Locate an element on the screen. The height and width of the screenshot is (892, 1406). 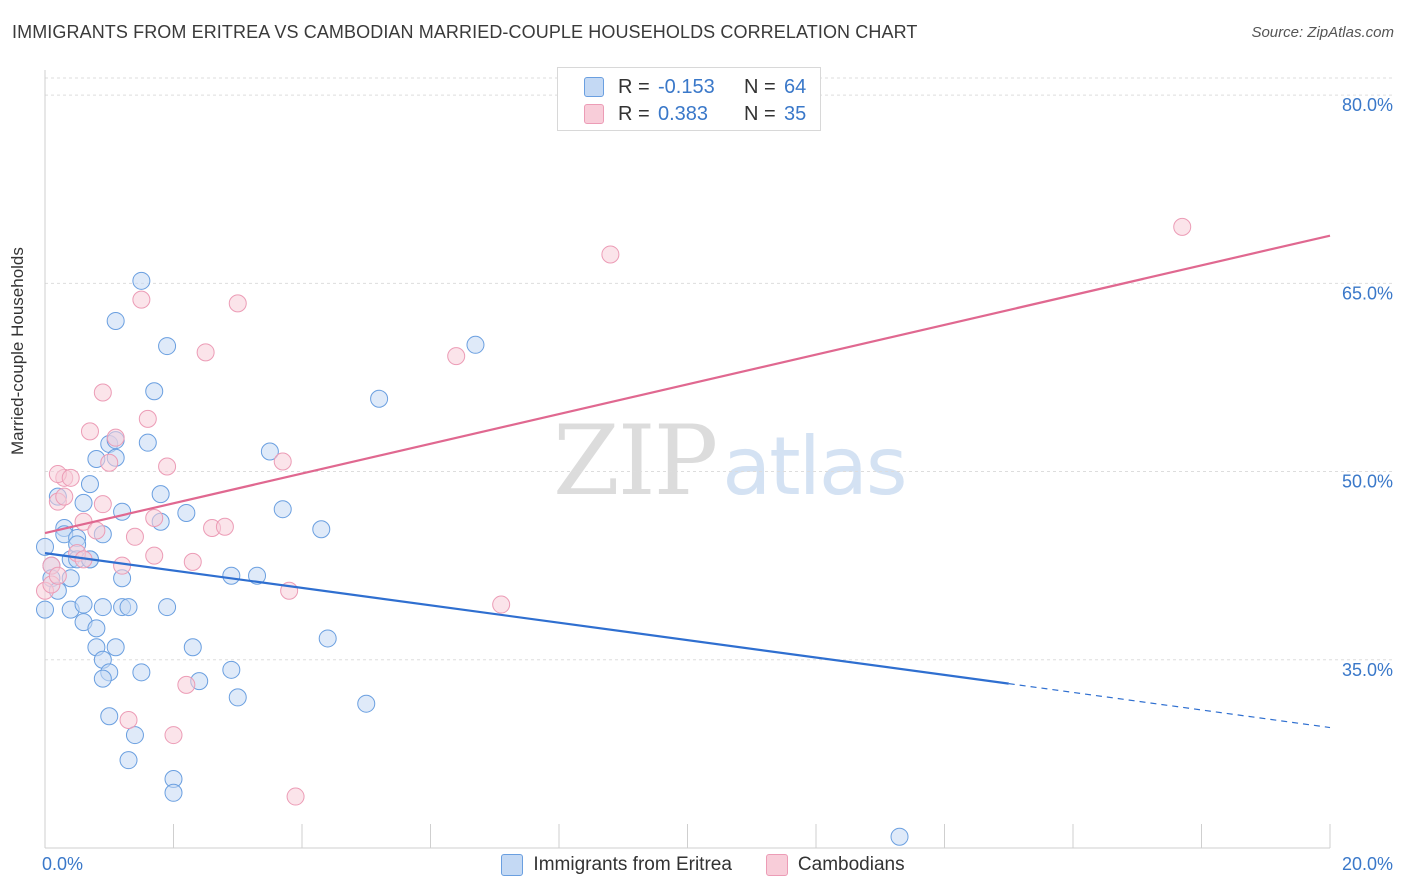
legend-swatch-eritrea is located at coordinates (594, 87).